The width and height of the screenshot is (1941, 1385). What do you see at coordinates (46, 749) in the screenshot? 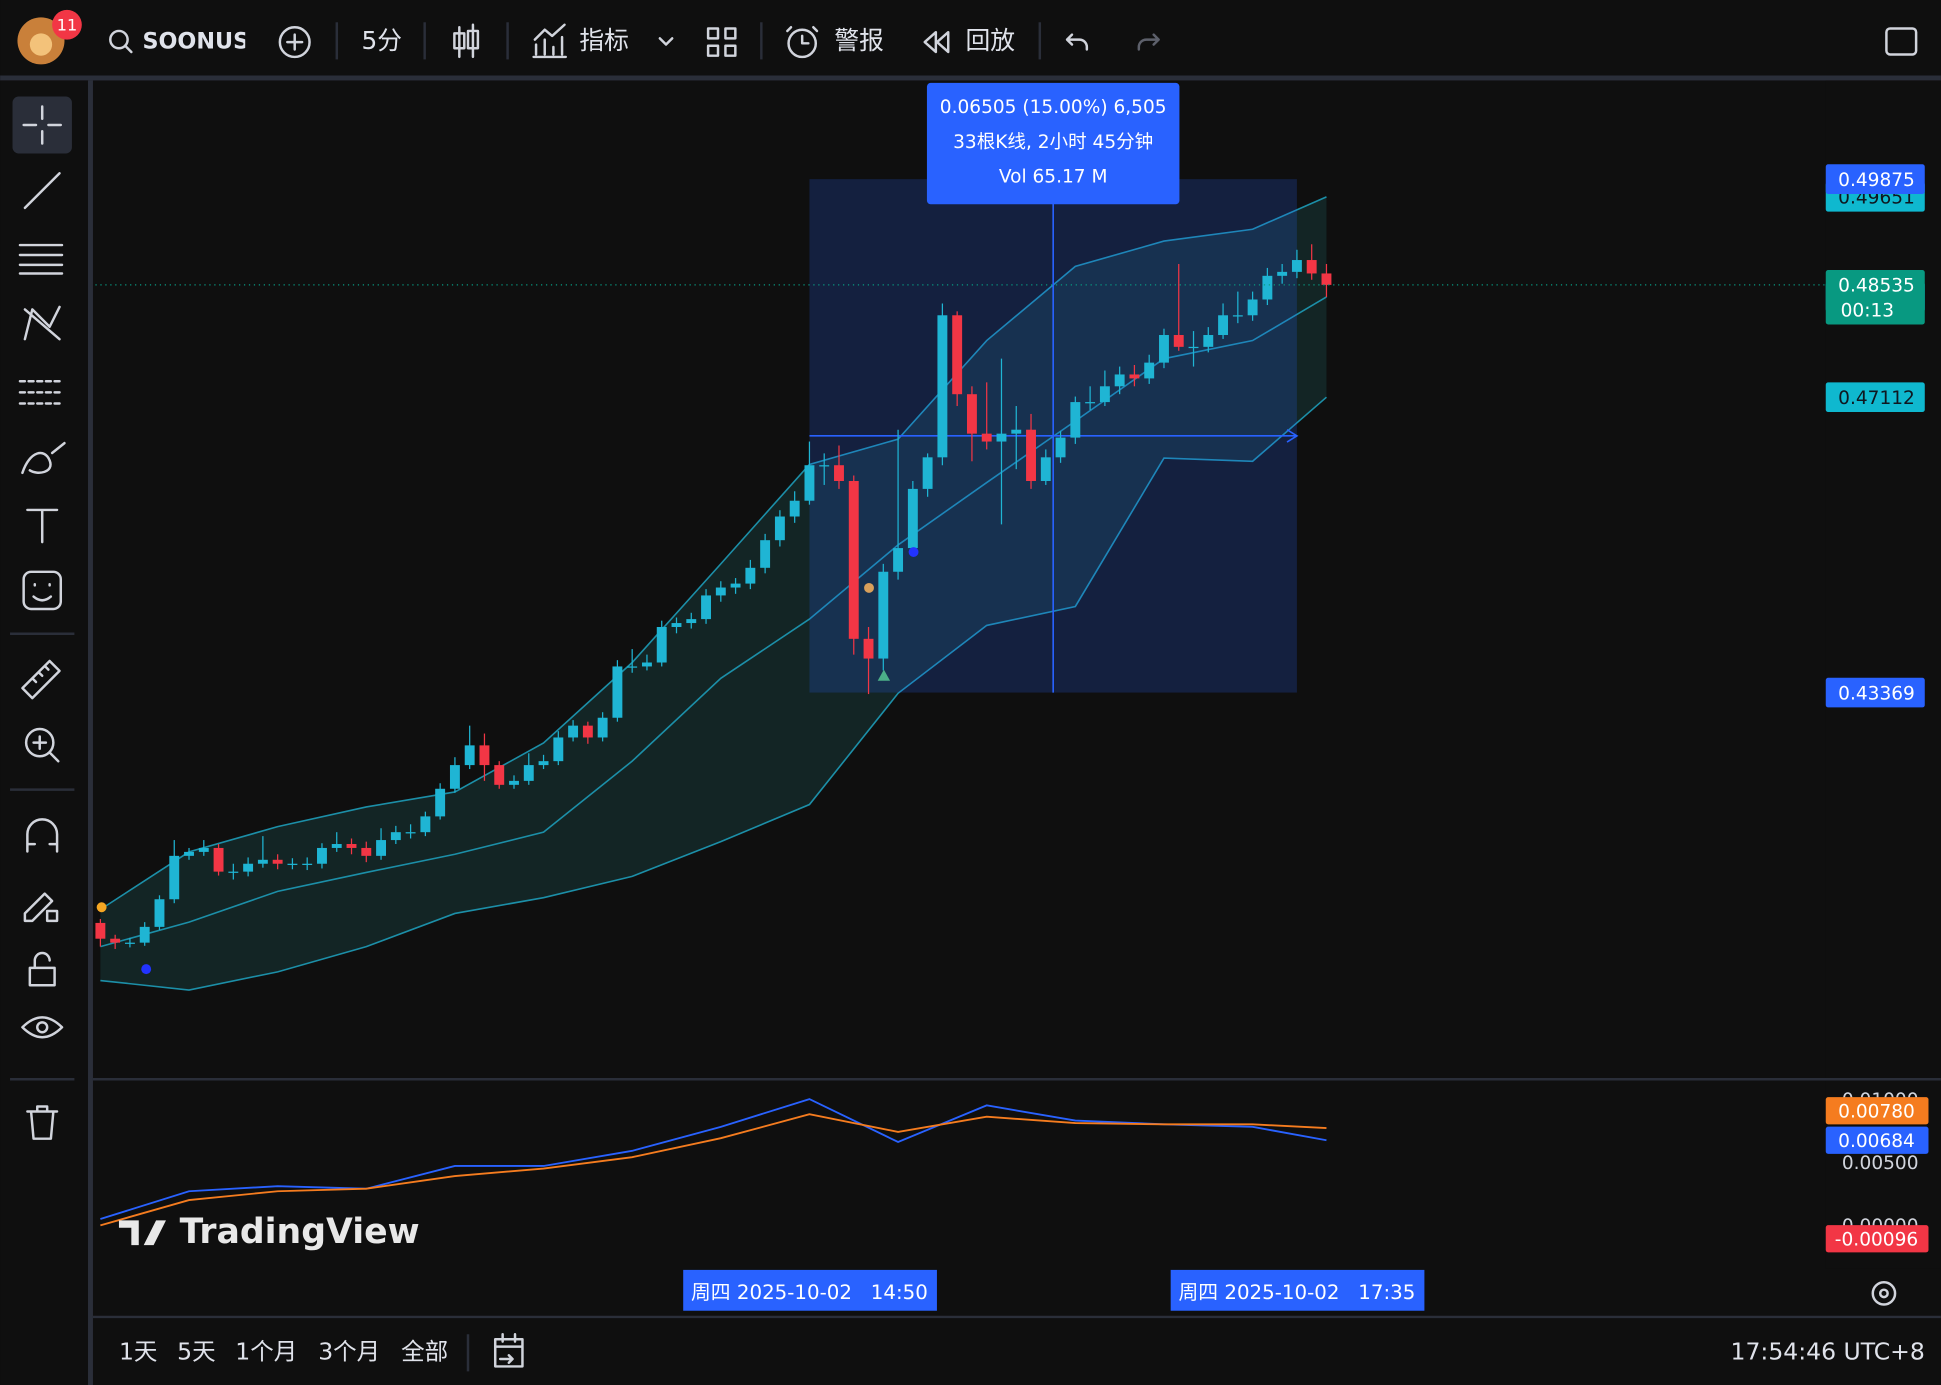
I see `zoom-icon` at bounding box center [46, 749].